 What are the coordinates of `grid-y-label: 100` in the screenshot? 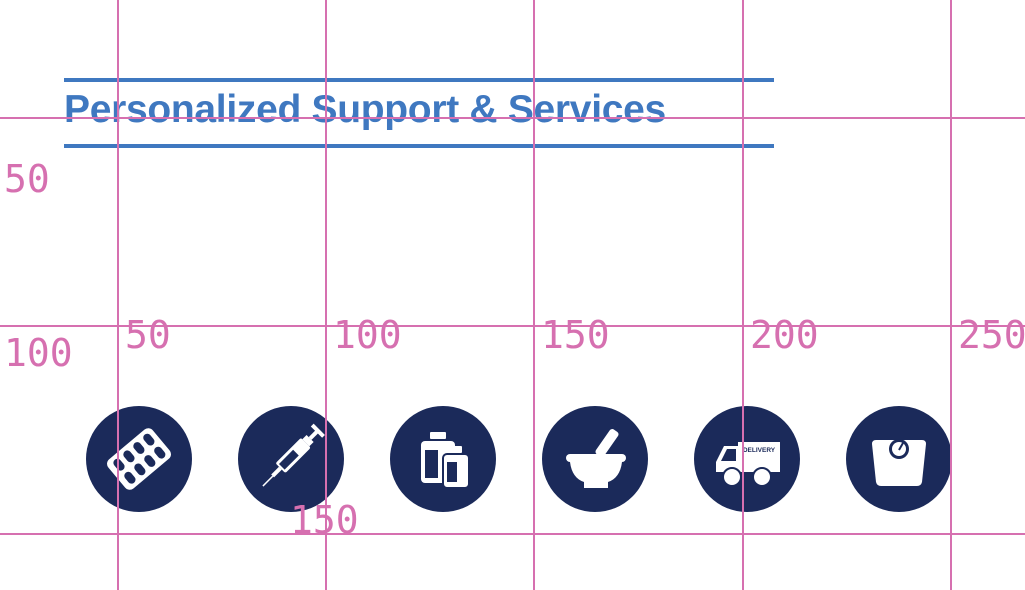 It's located at (38, 353).